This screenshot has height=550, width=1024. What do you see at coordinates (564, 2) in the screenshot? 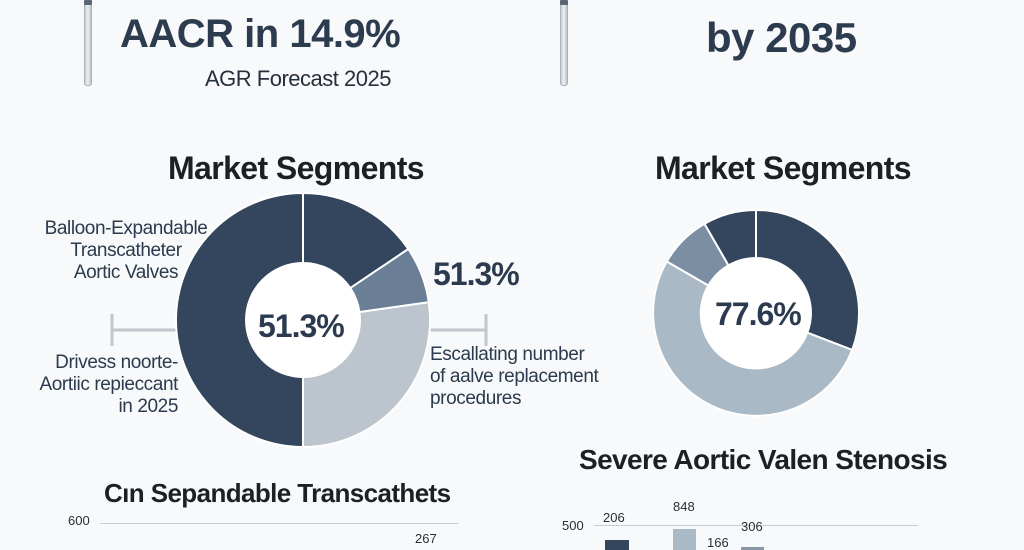
I see `decorative-pin-cap-right` at bounding box center [564, 2].